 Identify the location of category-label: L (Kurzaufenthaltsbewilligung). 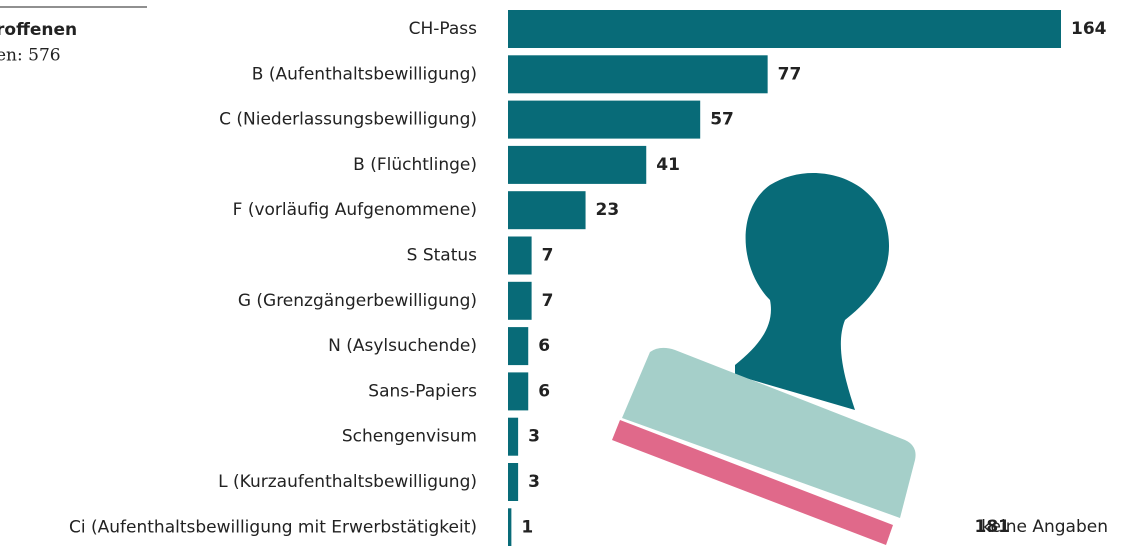
(347, 482).